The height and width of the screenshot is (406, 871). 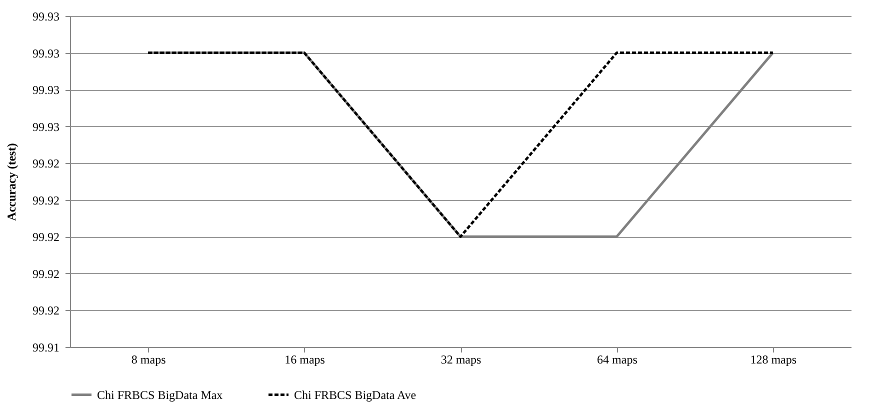 I want to click on y-axis-title: Accuracy (test), so click(x=11, y=182).